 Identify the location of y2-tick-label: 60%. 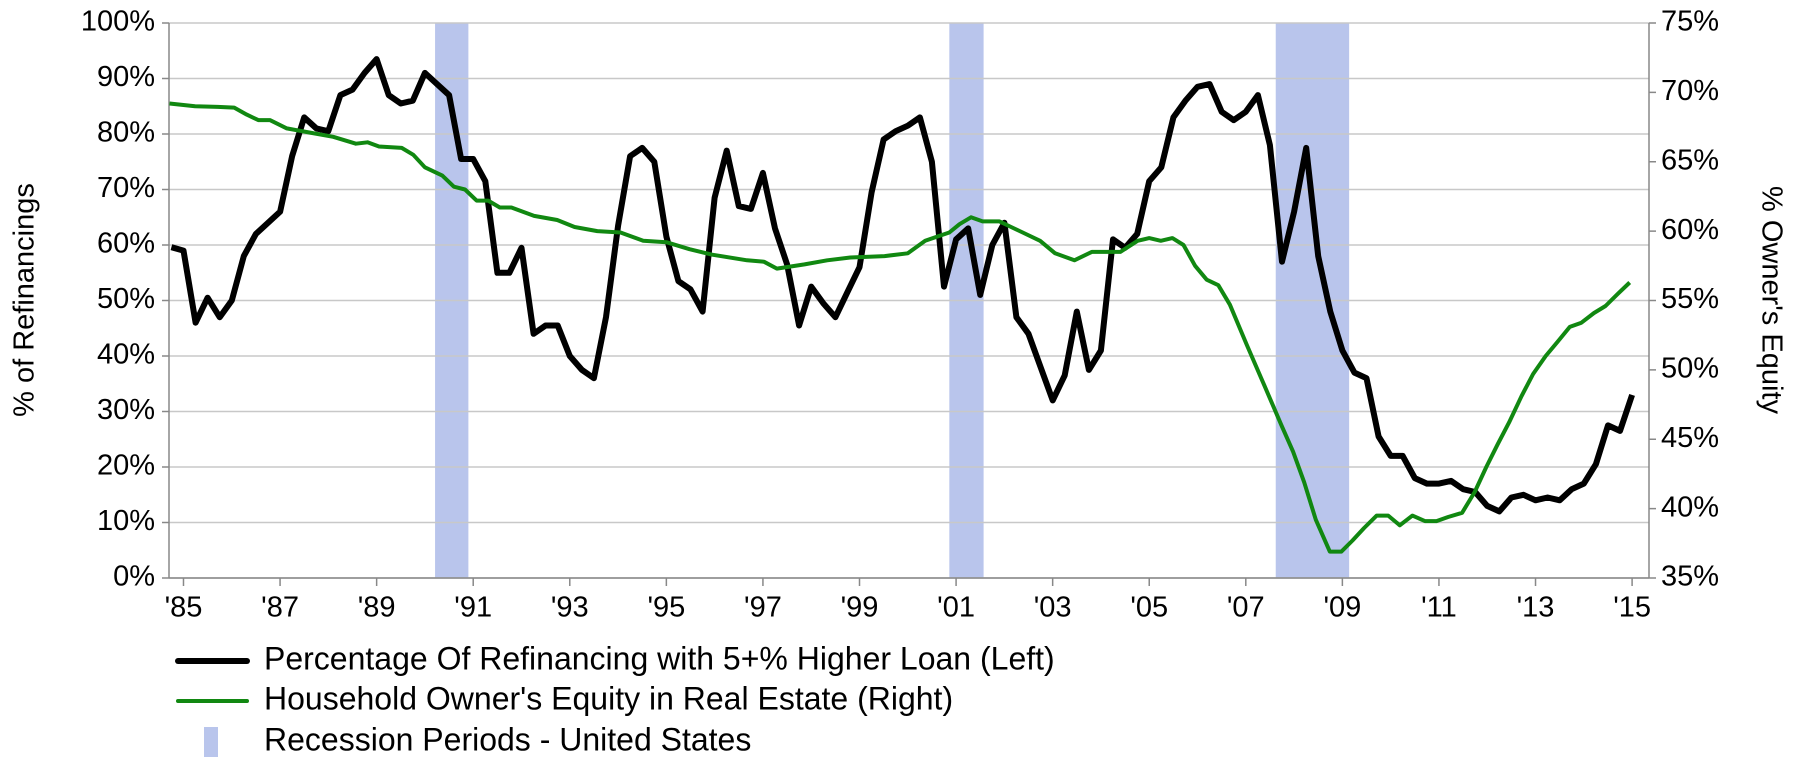
(1690, 230).